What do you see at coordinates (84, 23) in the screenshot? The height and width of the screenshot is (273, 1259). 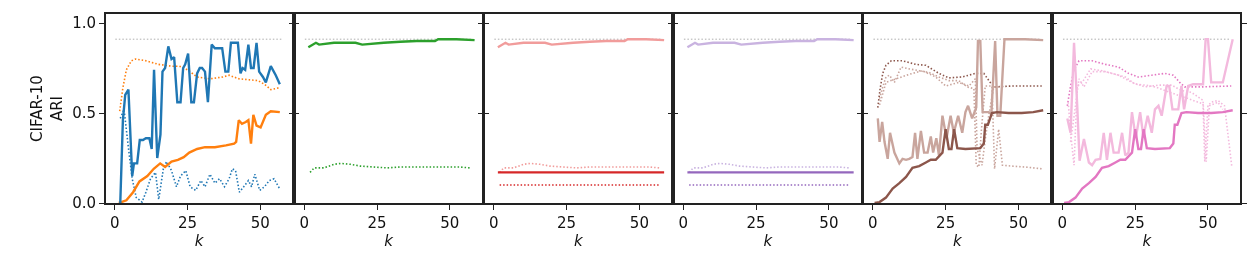 I see `y-tick-label: 1.0` at bounding box center [84, 23].